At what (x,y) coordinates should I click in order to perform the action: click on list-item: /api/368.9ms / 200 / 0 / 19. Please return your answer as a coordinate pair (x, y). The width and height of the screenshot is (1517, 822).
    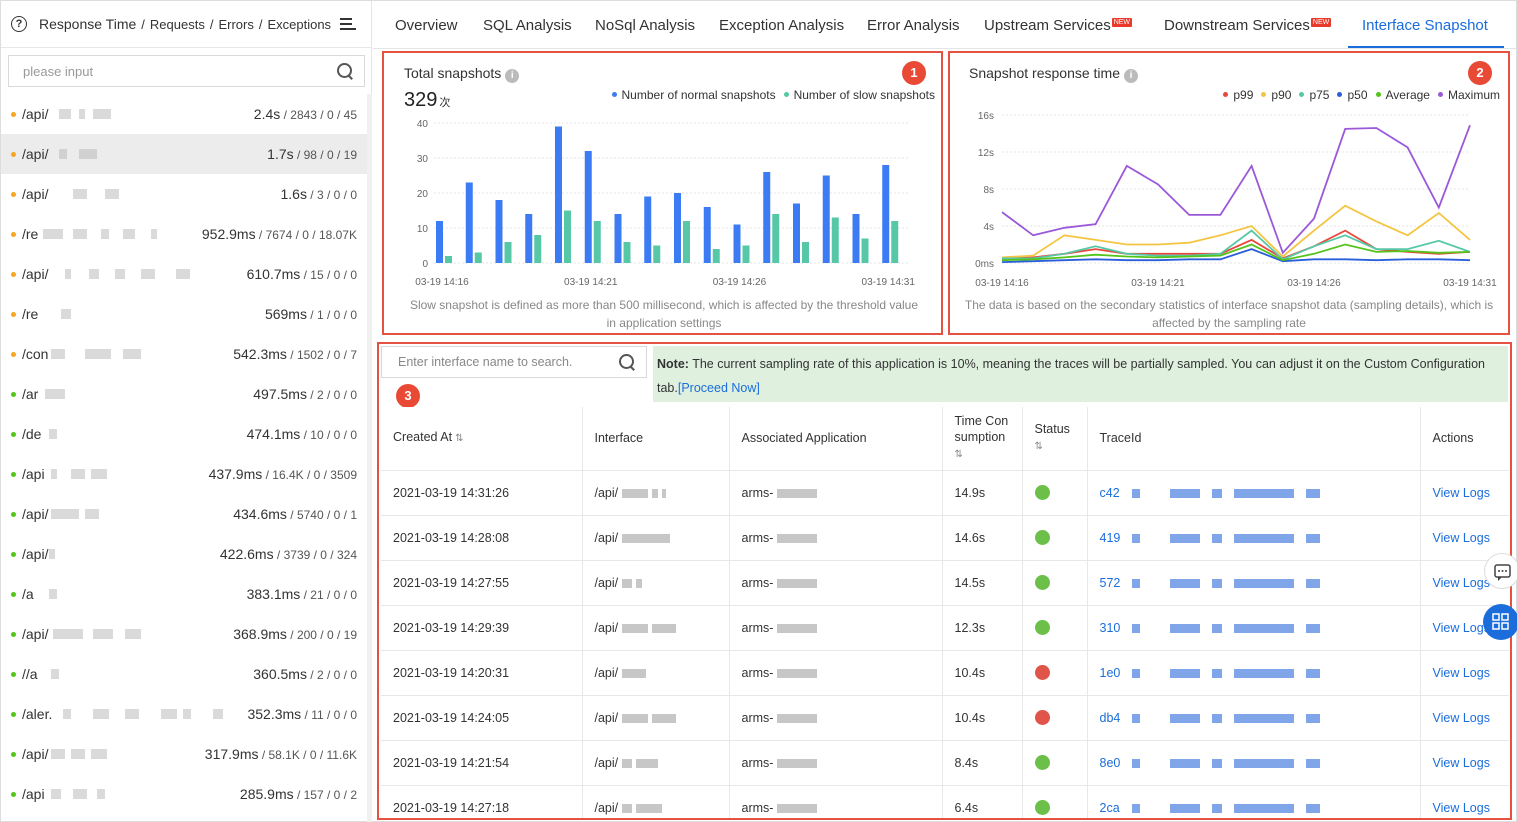
    Looking at the image, I should click on (184, 634).